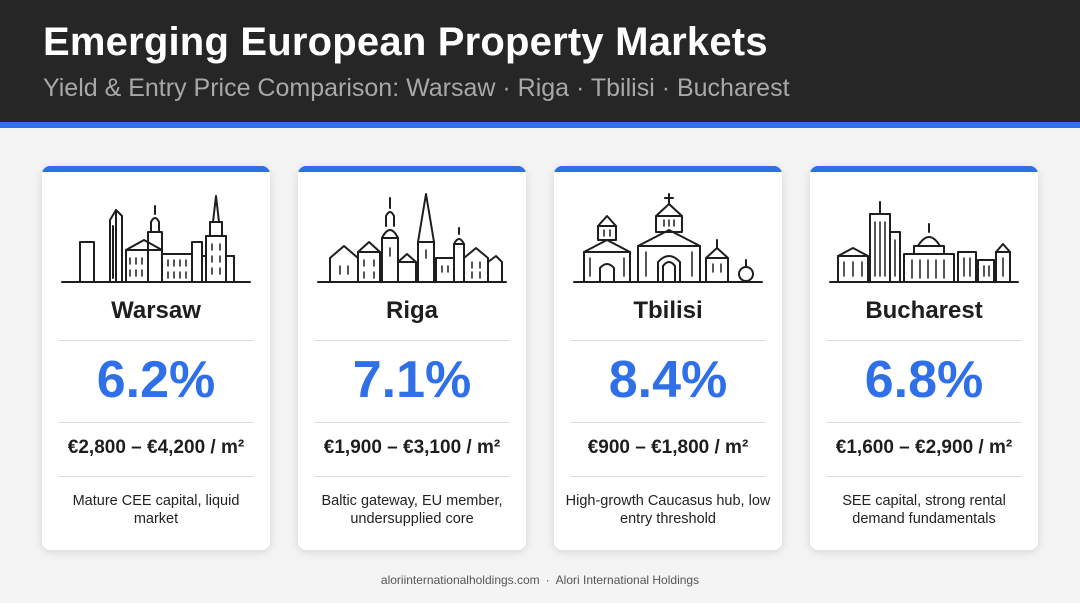 This screenshot has height=603, width=1080. I want to click on city-name: Tbilisi, so click(668, 310).